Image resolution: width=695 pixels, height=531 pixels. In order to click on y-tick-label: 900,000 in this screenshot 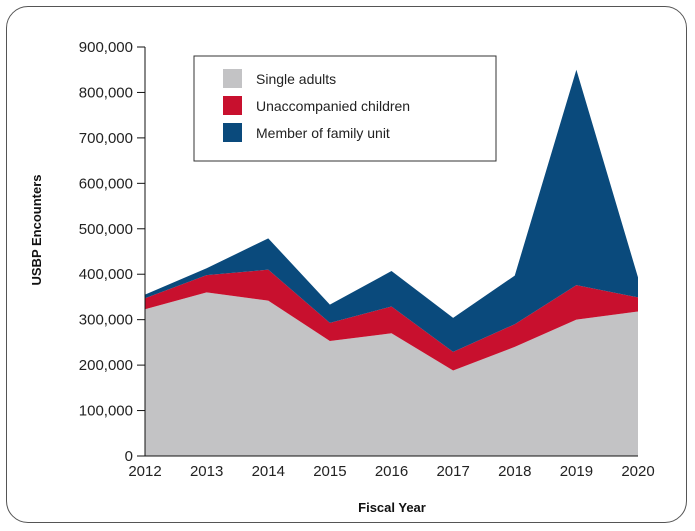, I will do `click(106, 47)`.